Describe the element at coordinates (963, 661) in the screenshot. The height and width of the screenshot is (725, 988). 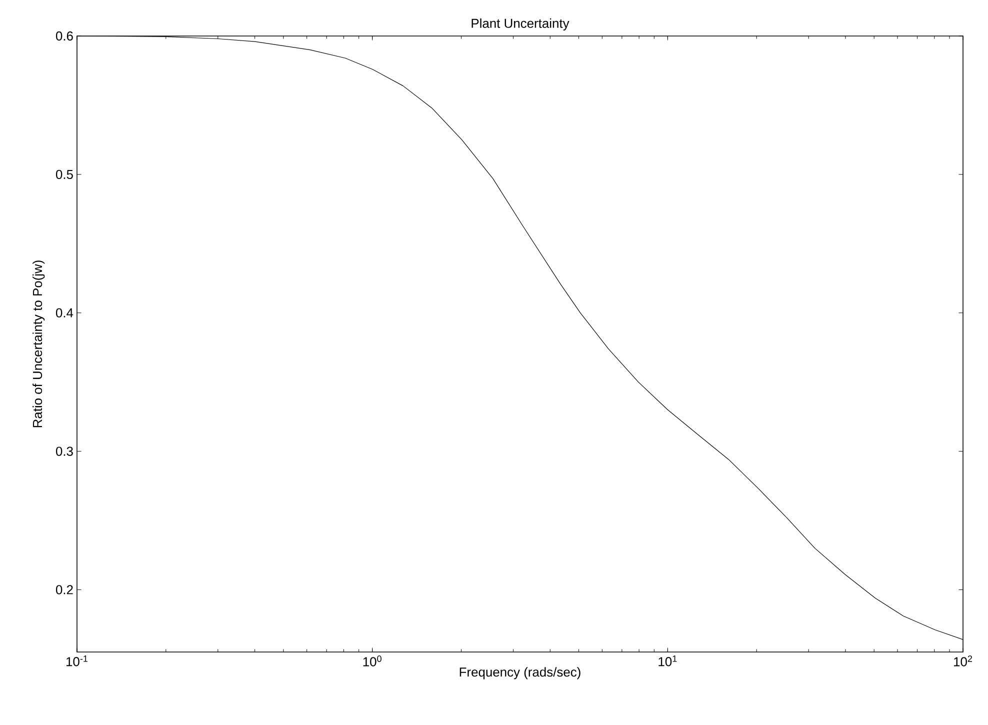
I see `x-tick-label: 10$^{2}$` at that location.